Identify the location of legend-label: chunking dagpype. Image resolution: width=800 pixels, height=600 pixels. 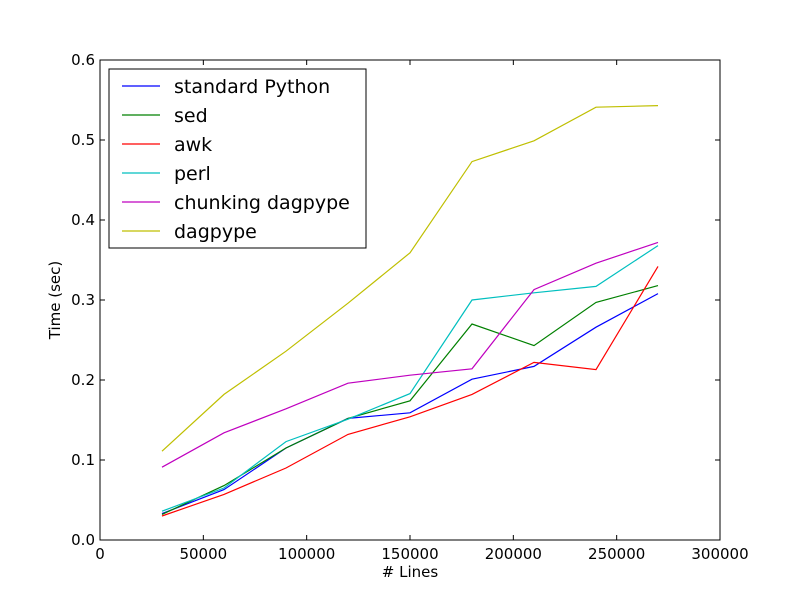
(262, 203).